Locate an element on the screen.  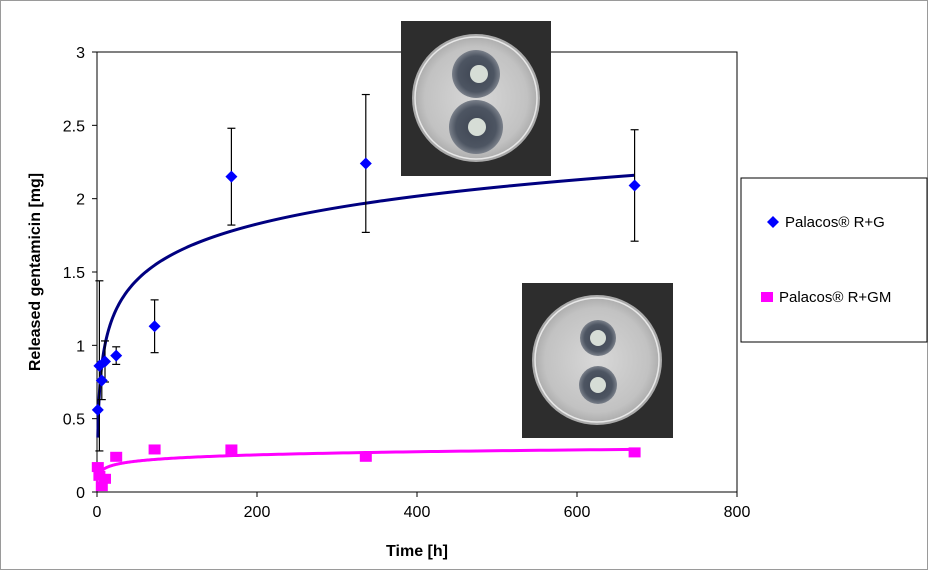
legend-label-rg: Palacos® R+G is located at coordinates (835, 222).